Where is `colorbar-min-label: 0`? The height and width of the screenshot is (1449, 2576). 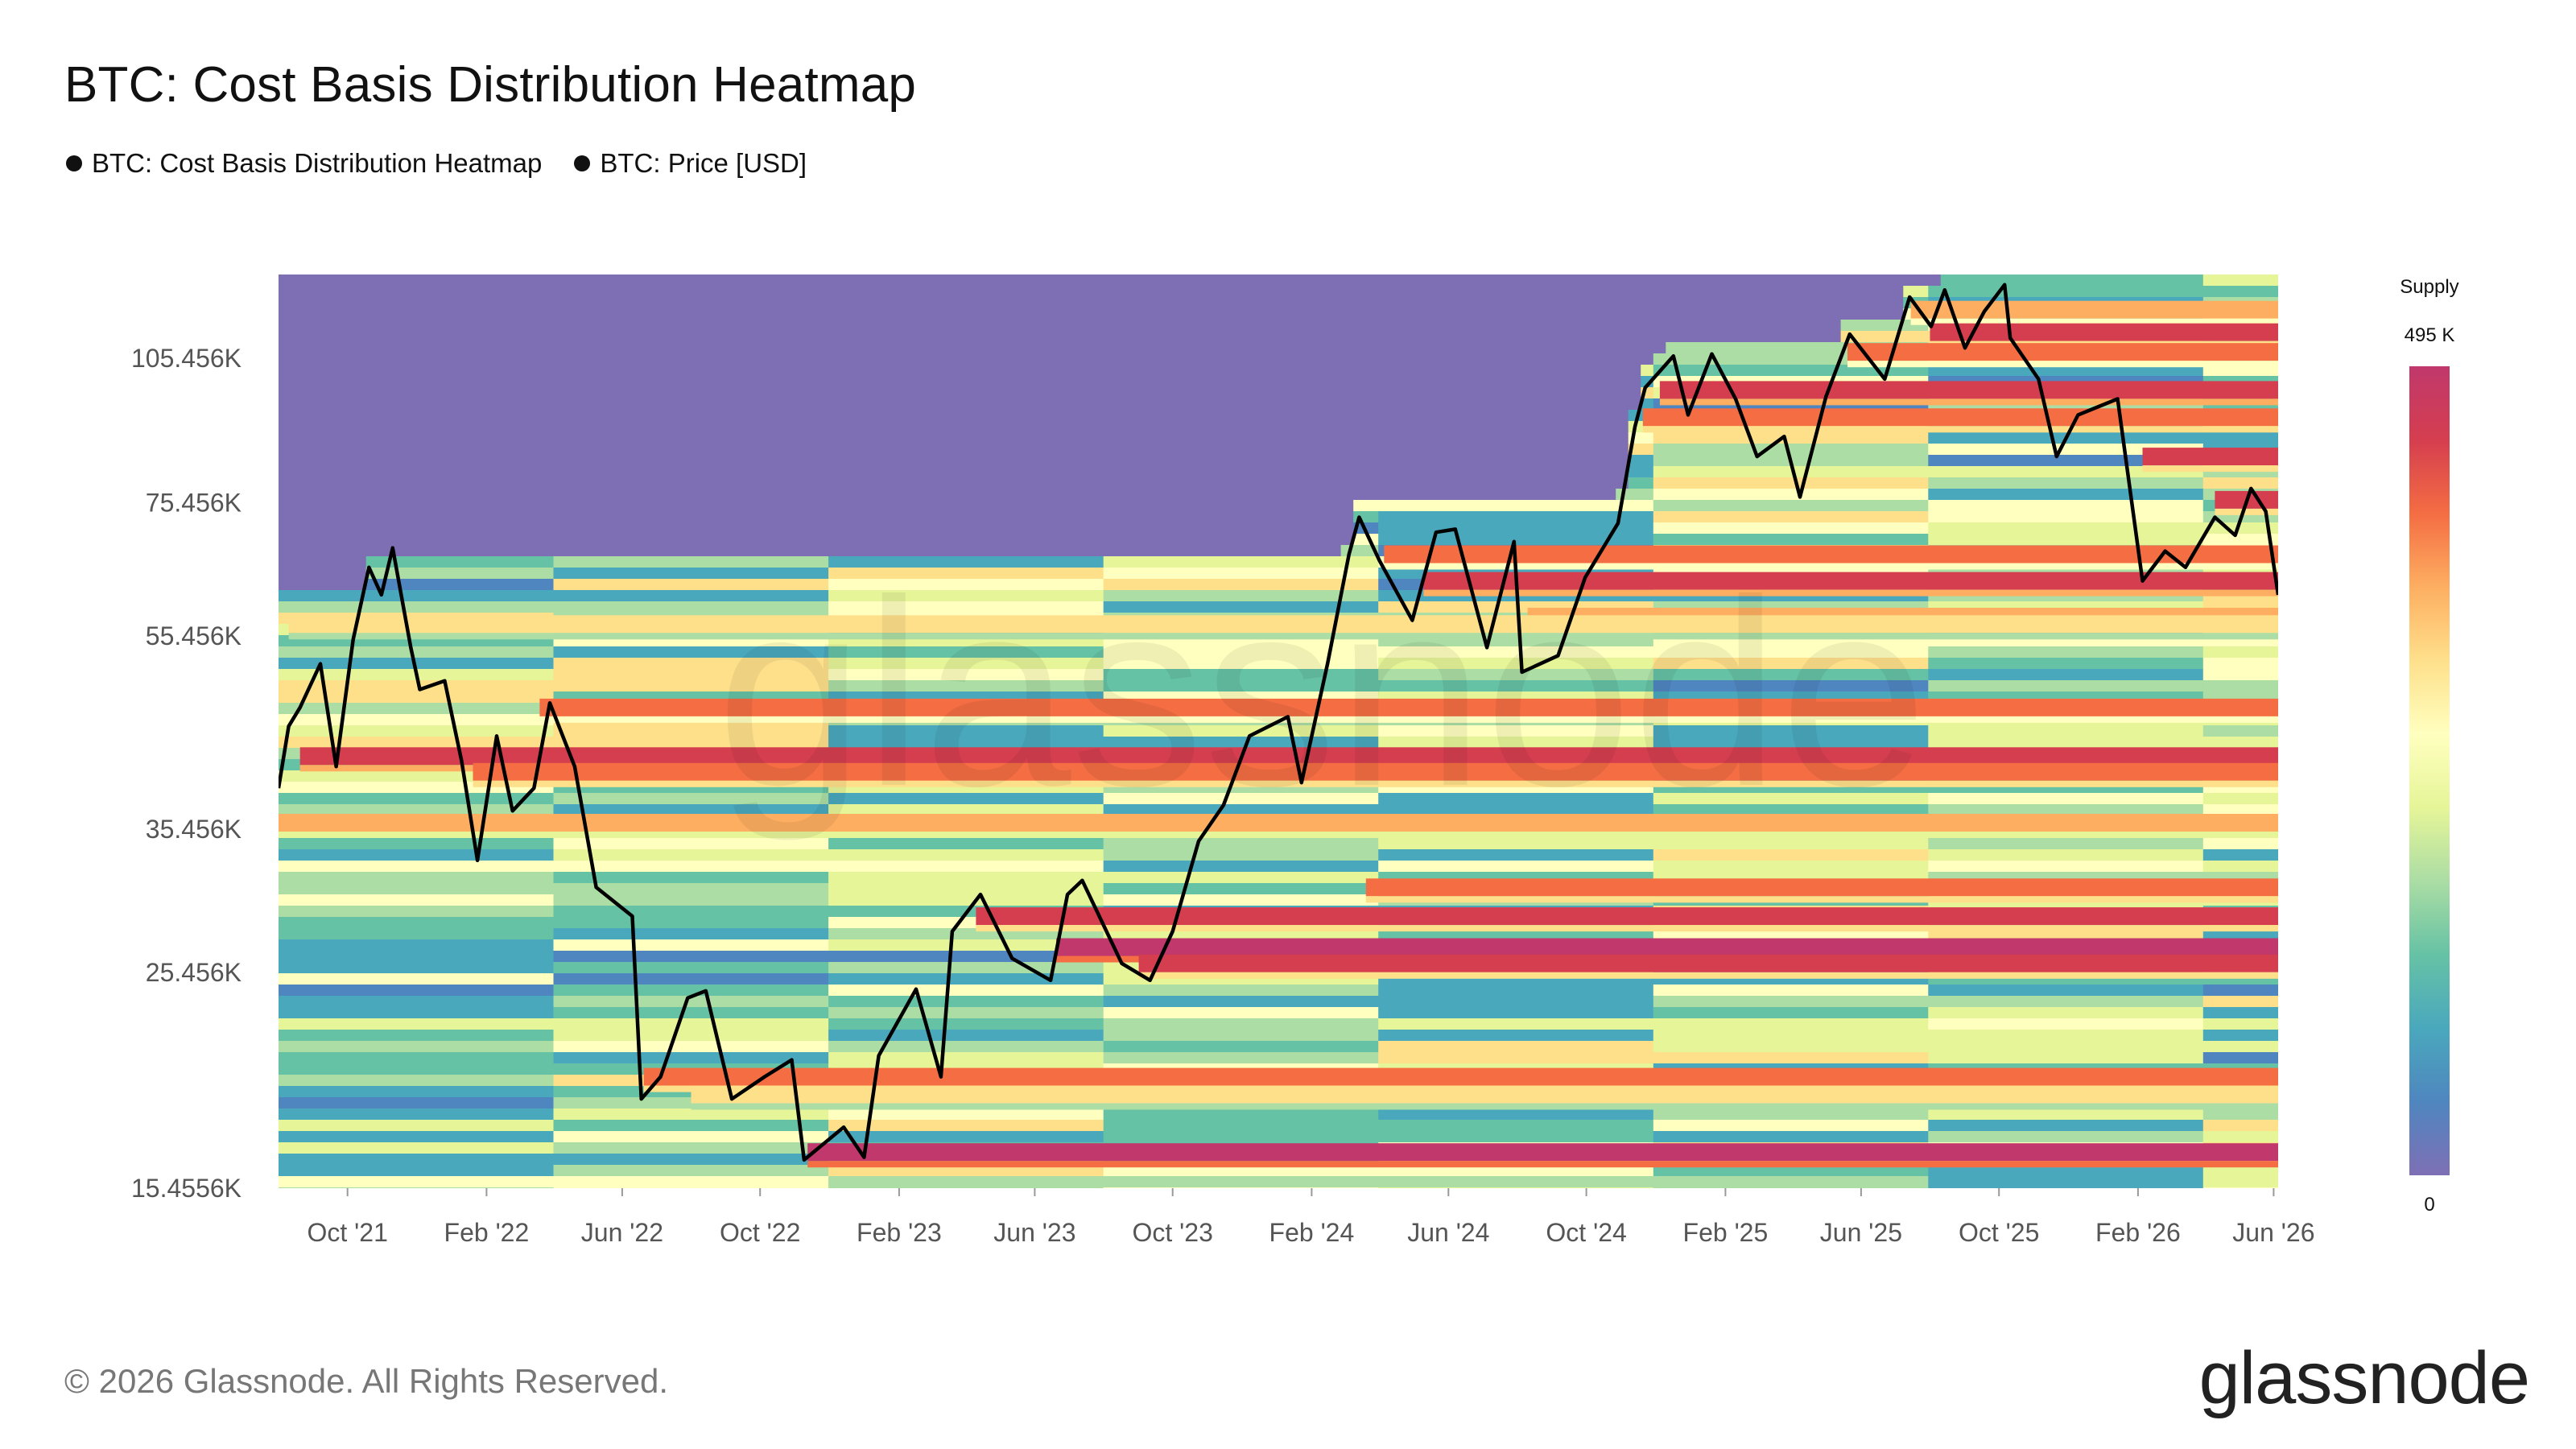 colorbar-min-label: 0 is located at coordinates (2429, 1205).